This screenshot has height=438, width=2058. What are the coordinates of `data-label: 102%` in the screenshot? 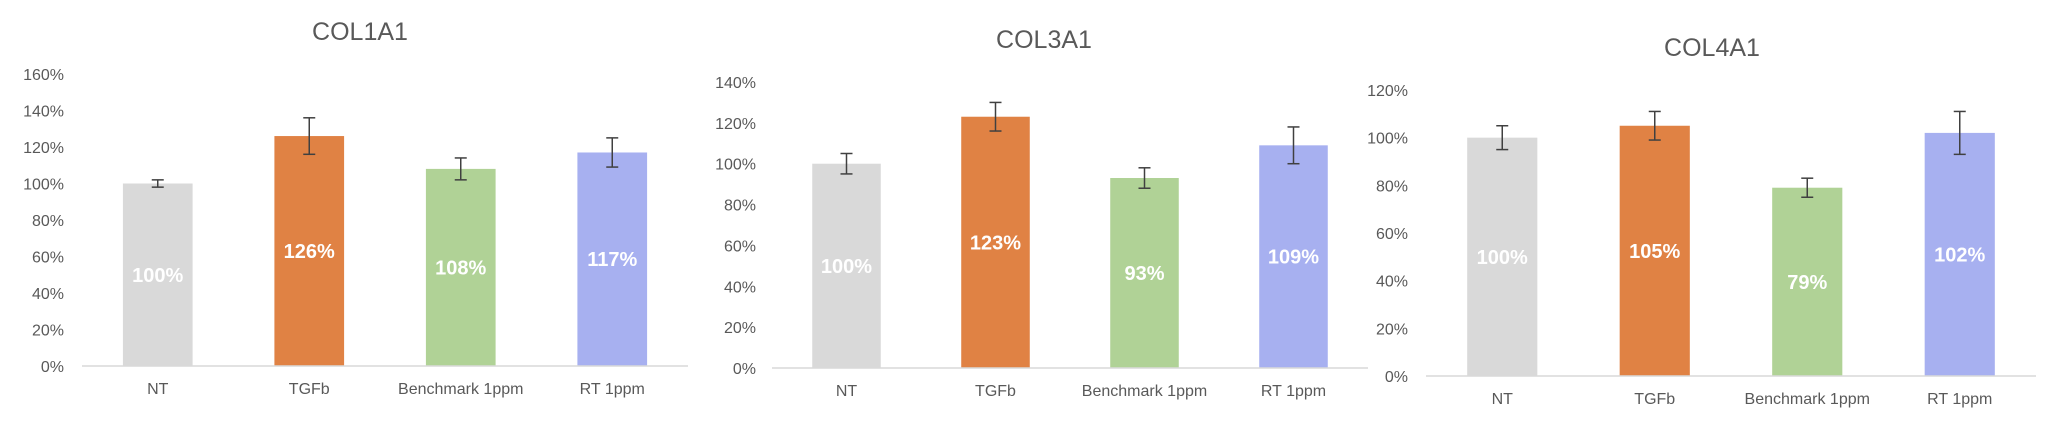 It's located at (1959, 255).